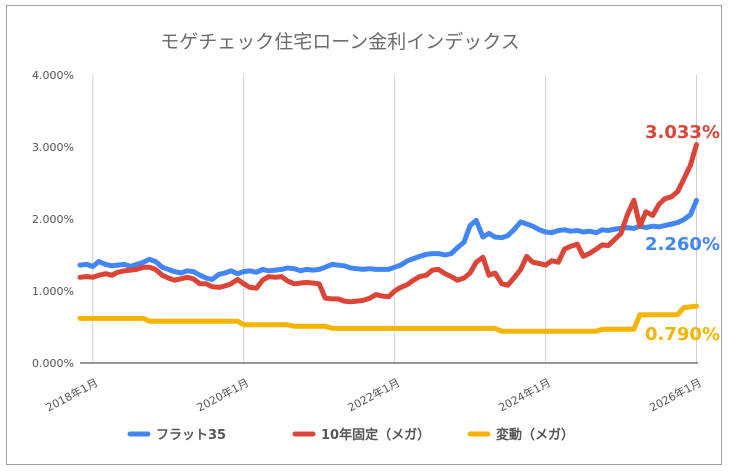  What do you see at coordinates (524, 394) in the screenshot?
I see `x-tick-label: 2024年1月` at bounding box center [524, 394].